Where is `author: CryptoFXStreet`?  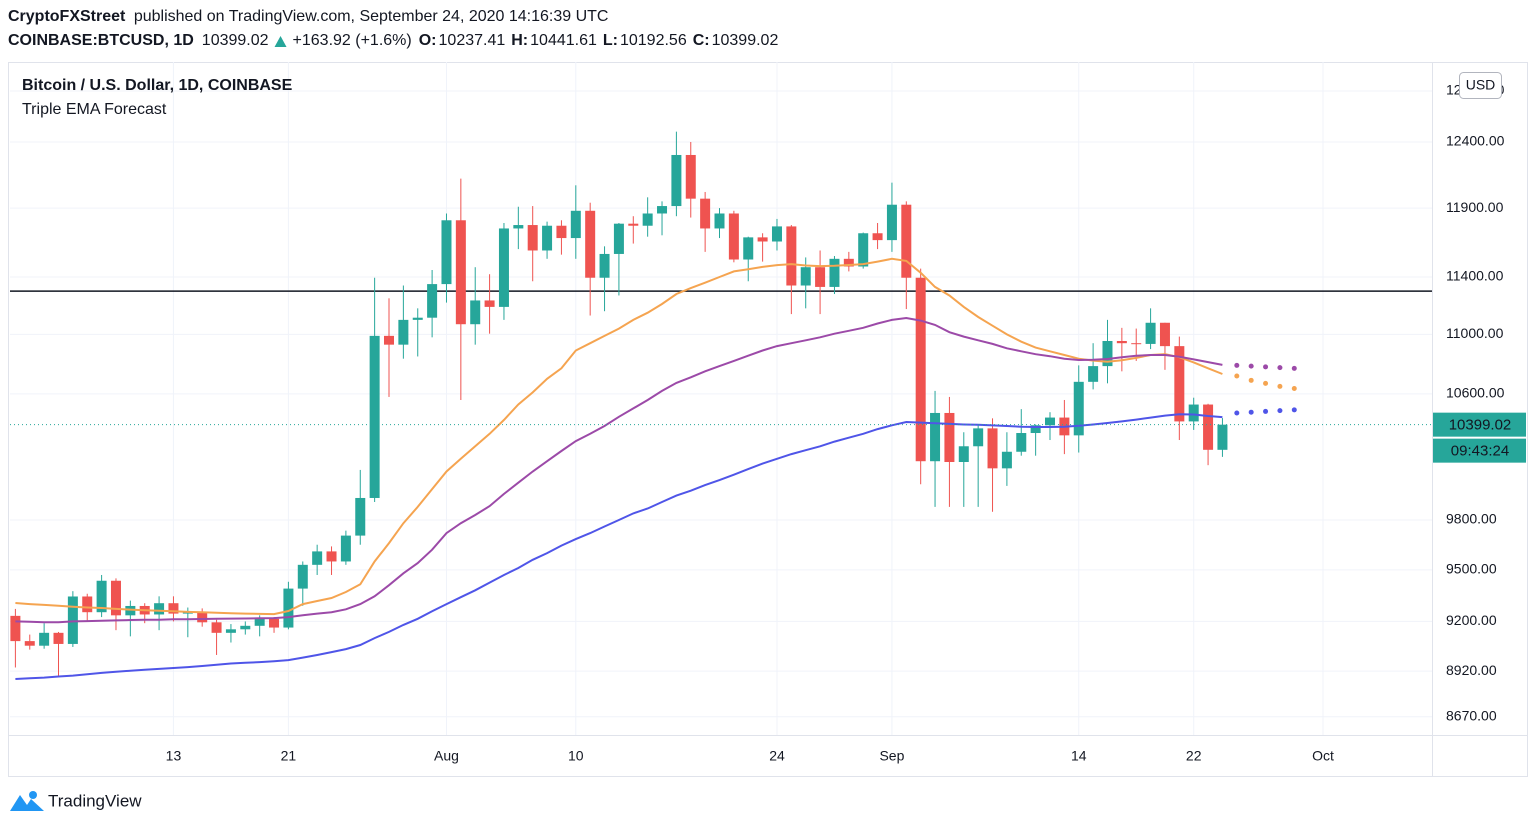 author: CryptoFXStreet is located at coordinates (67, 16).